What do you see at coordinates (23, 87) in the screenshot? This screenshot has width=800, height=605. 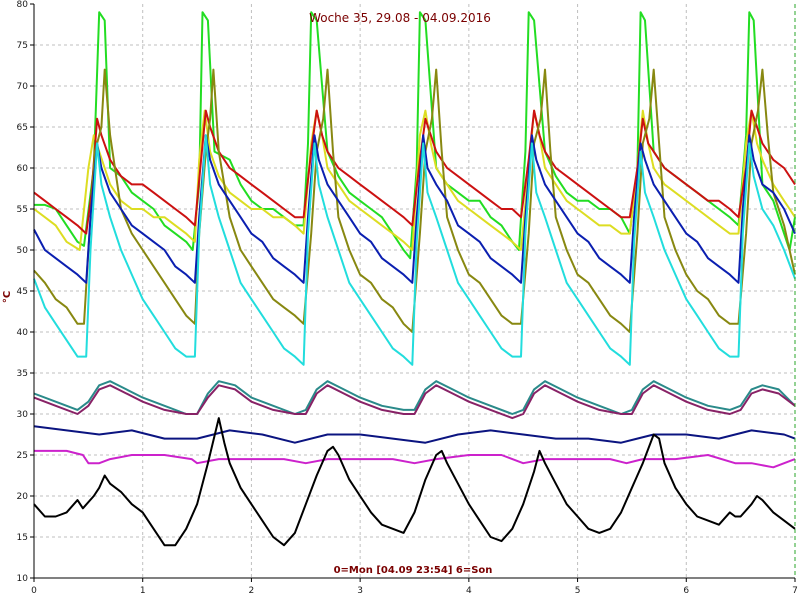 I see `y-tick-label: 70` at bounding box center [23, 87].